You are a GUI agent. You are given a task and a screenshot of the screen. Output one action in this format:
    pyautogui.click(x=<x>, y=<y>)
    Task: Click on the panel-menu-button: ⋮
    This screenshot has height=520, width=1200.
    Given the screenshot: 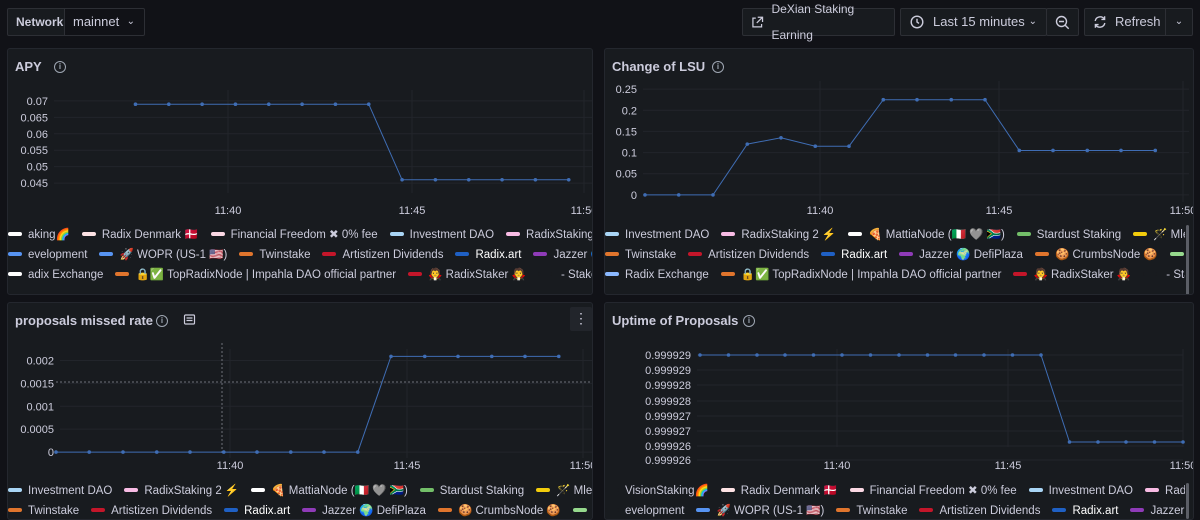 What is the action you would take?
    pyautogui.click(x=581, y=319)
    